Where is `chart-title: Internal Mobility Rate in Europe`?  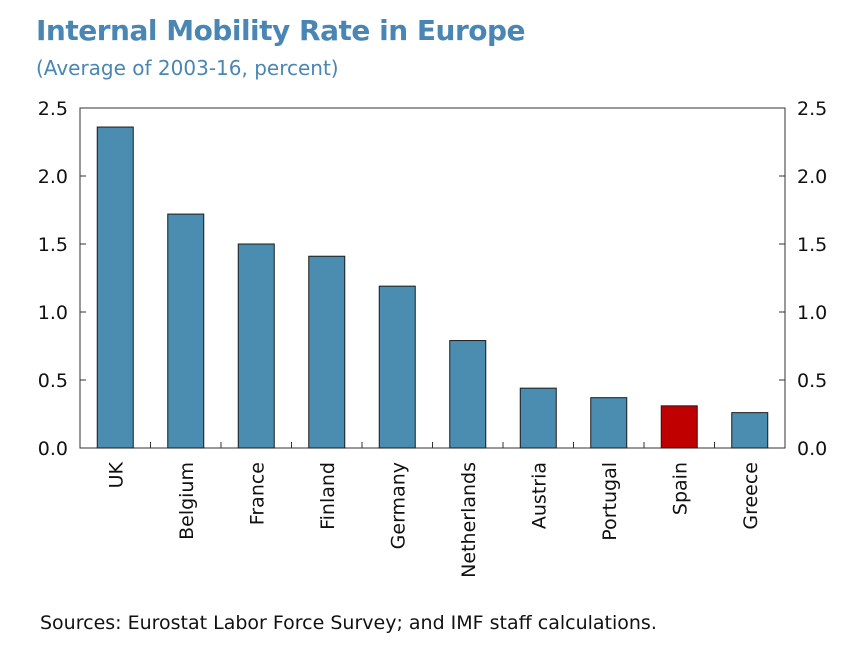
chart-title: Internal Mobility Rate in Europe is located at coordinates (281, 30).